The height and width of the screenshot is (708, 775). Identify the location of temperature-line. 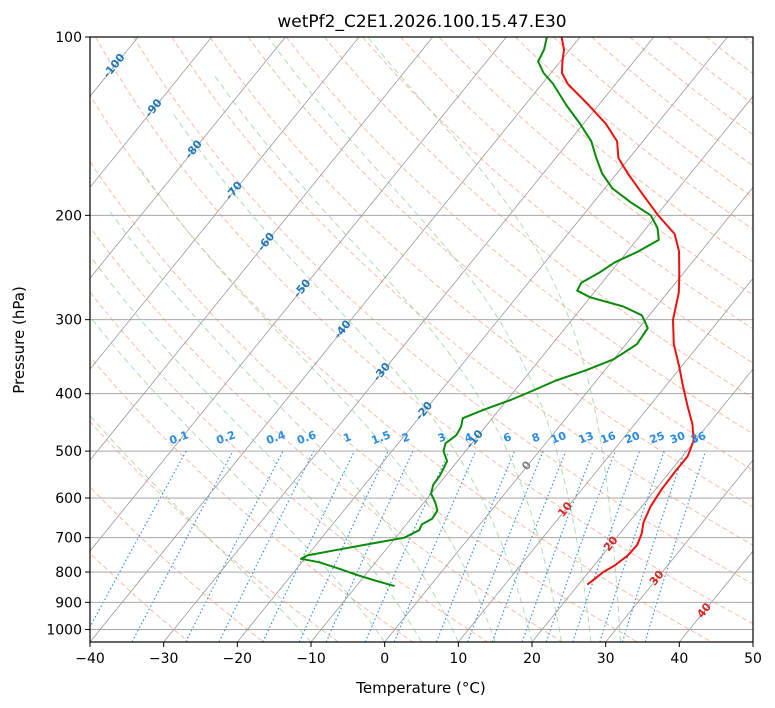
(627, 311).